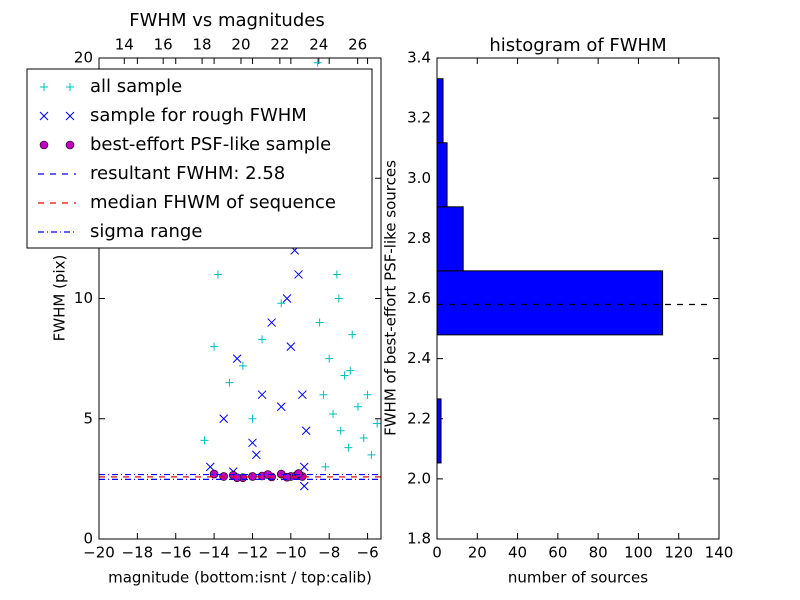 The height and width of the screenshot is (600, 800). I want to click on x-tick-label: 80, so click(598, 553).